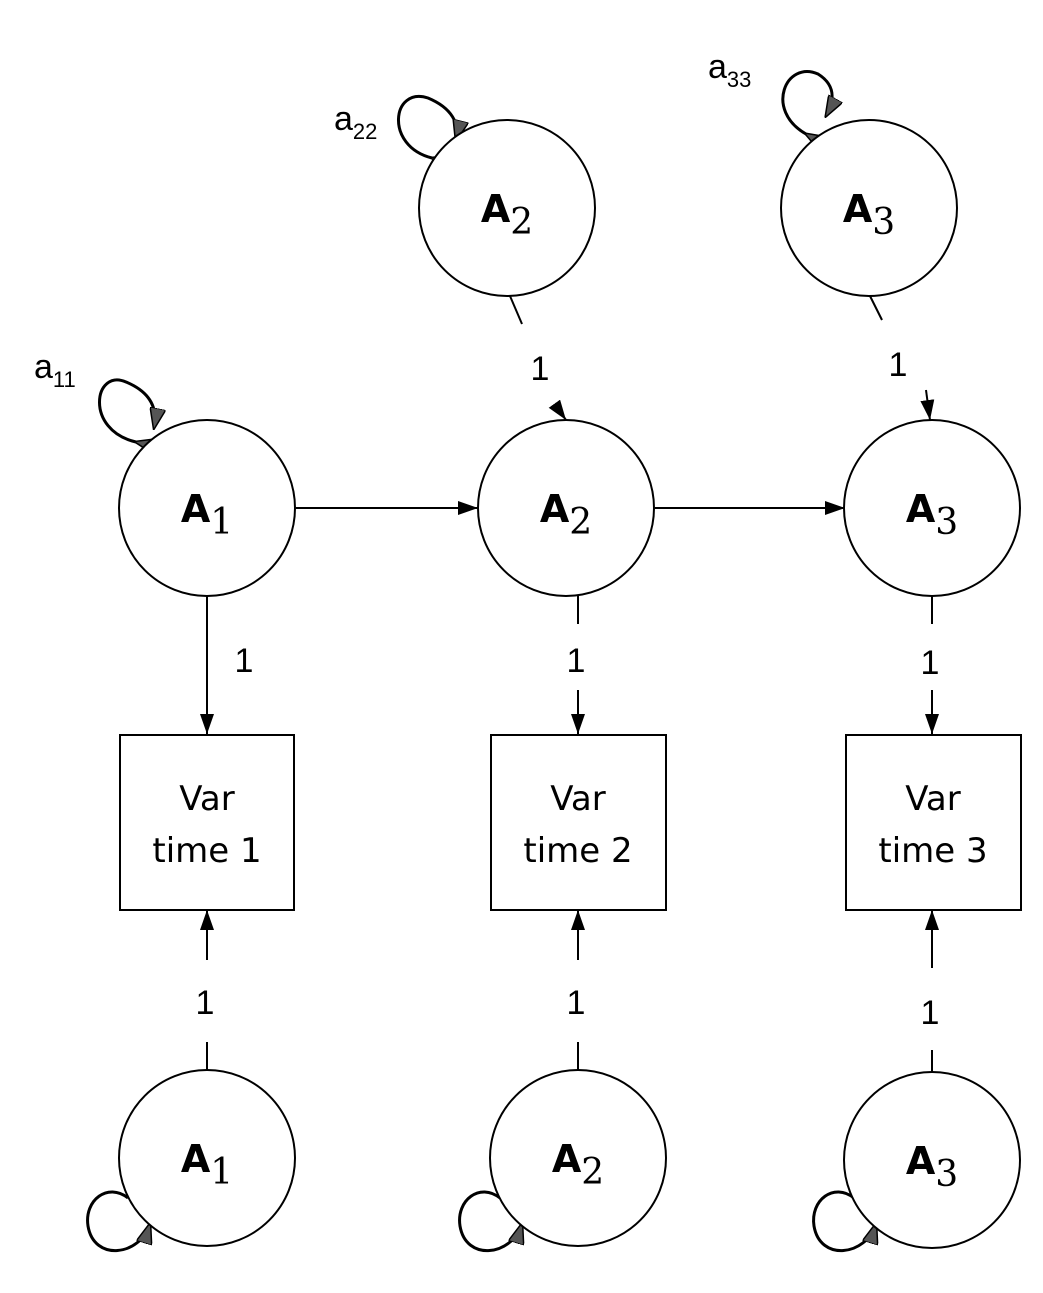 Image resolution: width=1043 pixels, height=1293 pixels. I want to click on label-top2-to-mid2: 1, so click(540, 369).